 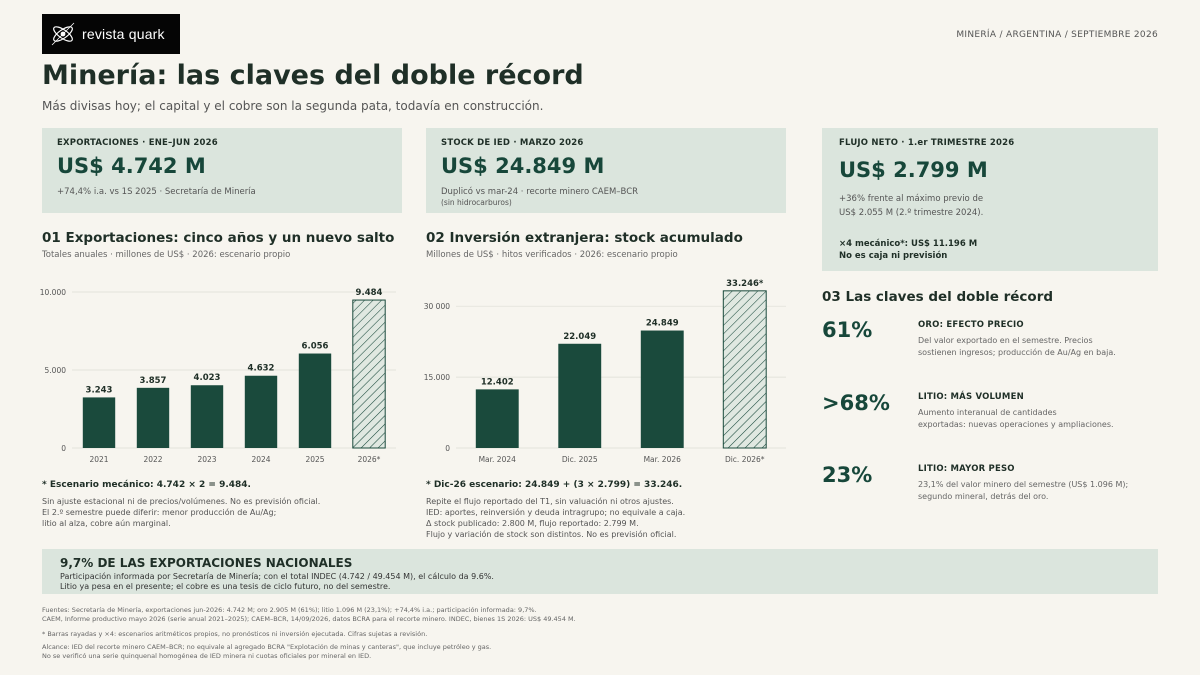 I want to click on x-tick-label: Dic. 2025, so click(x=580, y=459).